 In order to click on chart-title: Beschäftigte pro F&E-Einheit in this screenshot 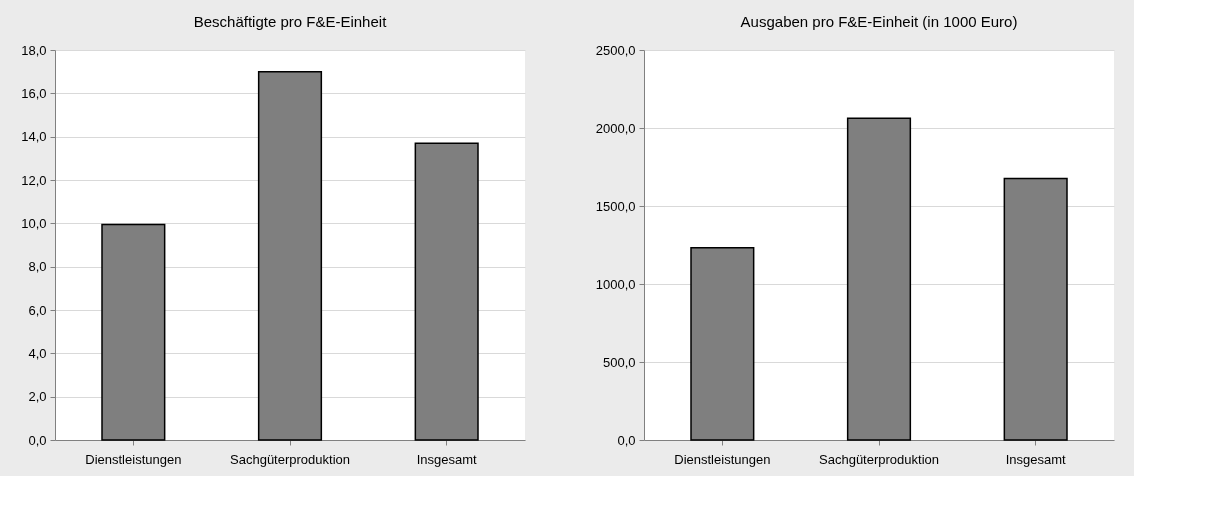, I will do `click(290, 21)`.